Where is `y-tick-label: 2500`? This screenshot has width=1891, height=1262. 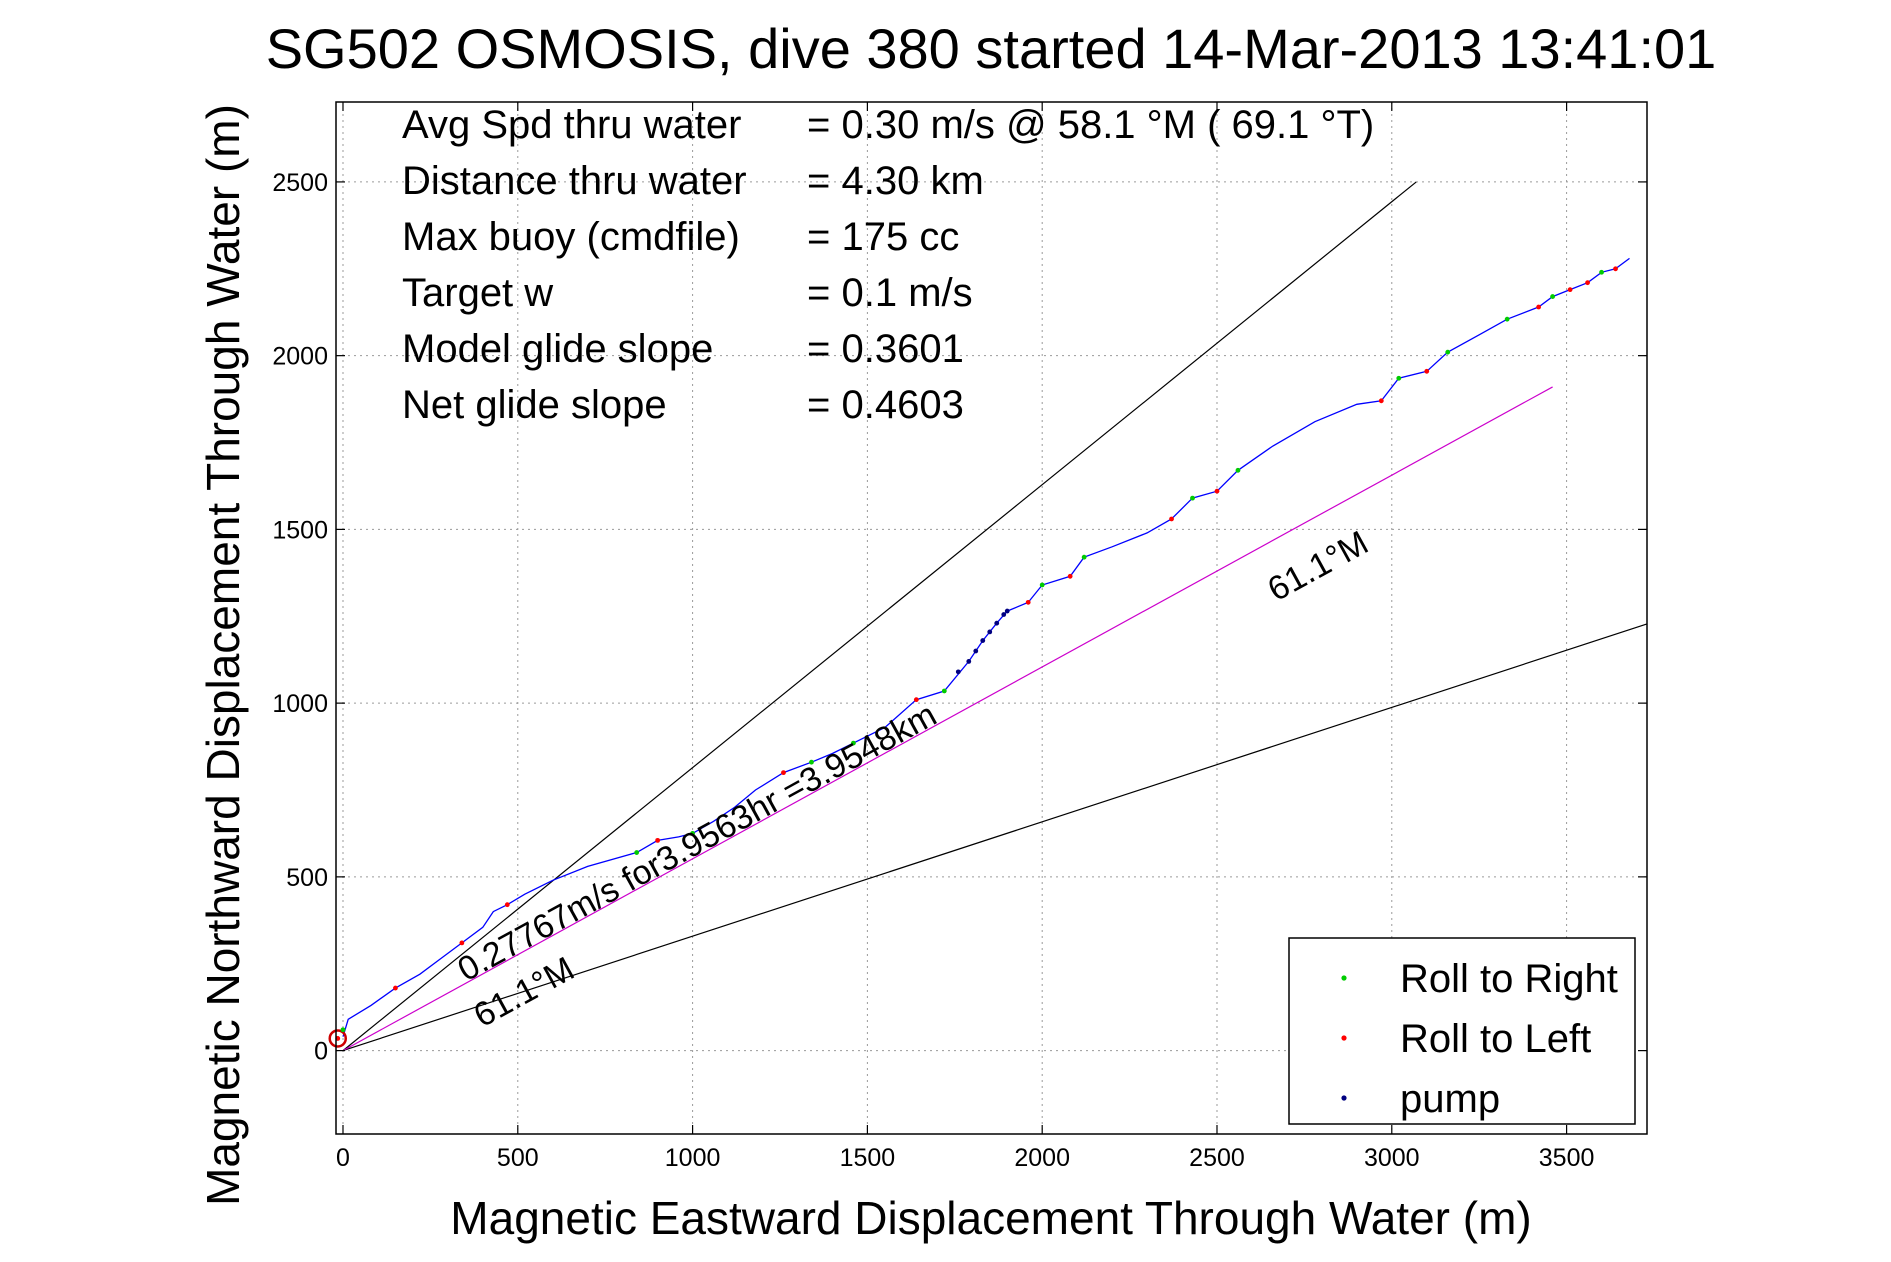
y-tick-label: 2500 is located at coordinates (300, 183).